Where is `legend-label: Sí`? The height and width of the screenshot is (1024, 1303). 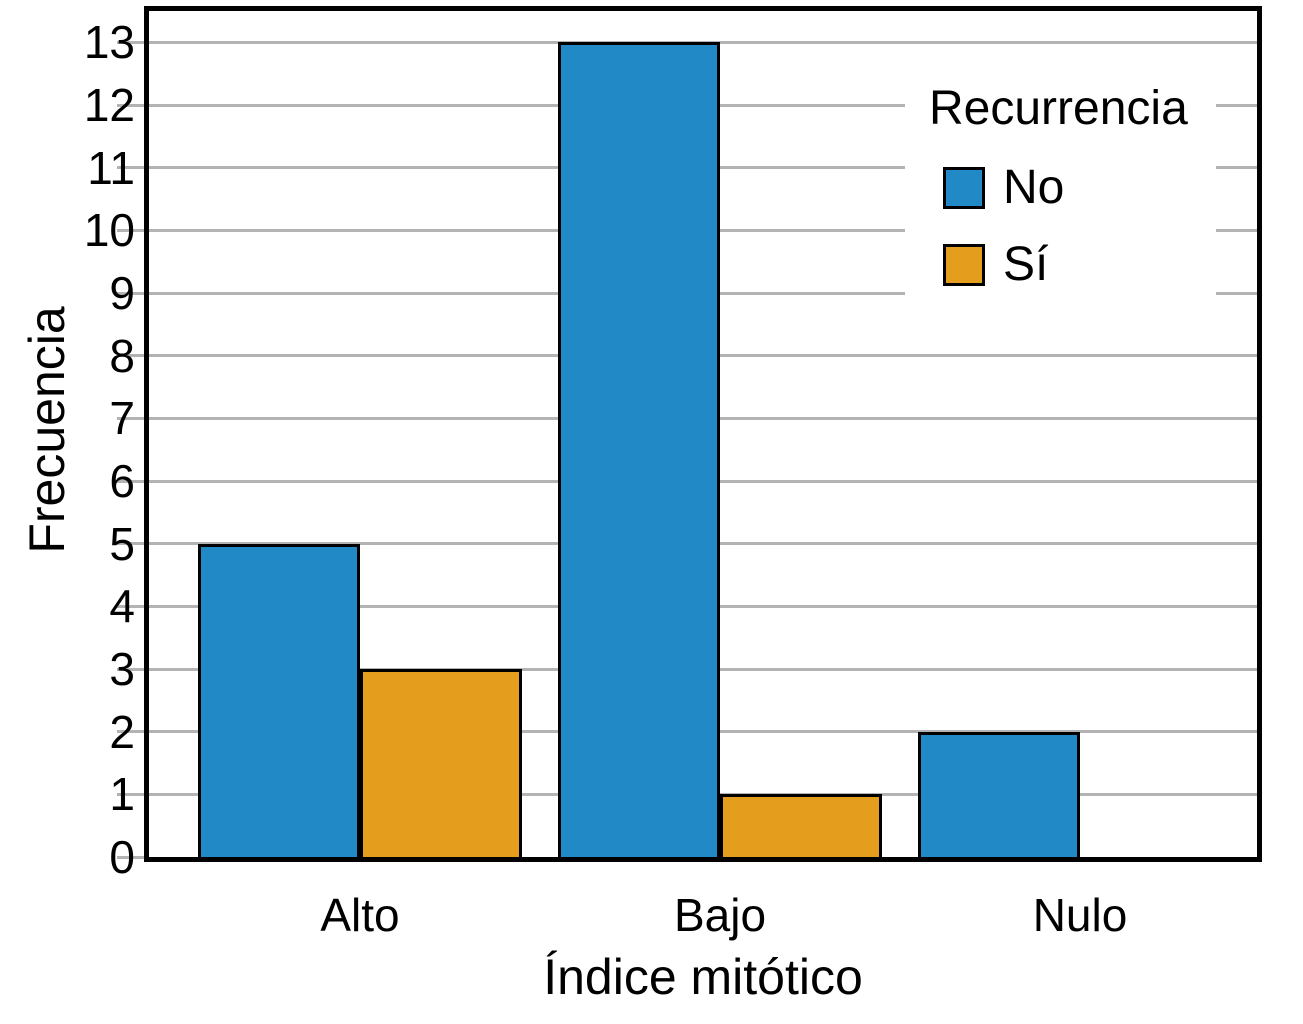
legend-label: Sí is located at coordinates (1026, 264).